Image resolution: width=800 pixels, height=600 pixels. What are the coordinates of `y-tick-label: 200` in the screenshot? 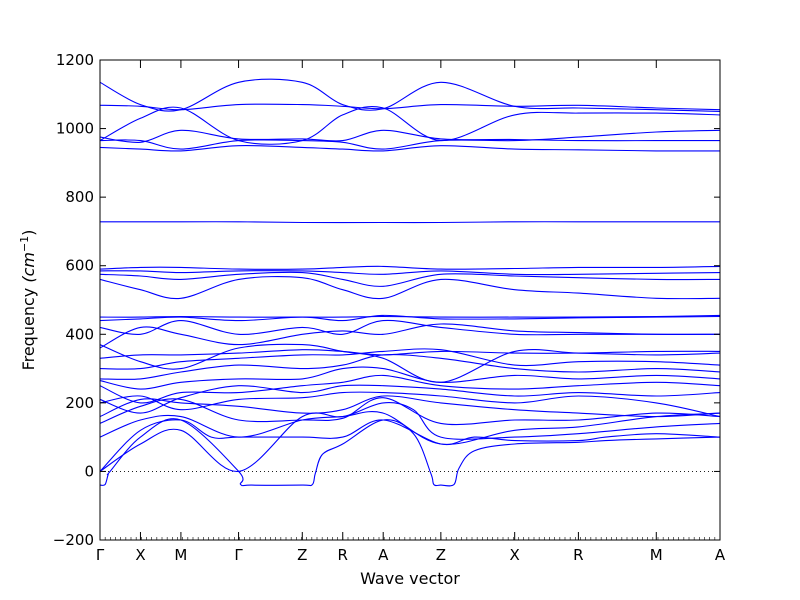 It's located at (79, 403).